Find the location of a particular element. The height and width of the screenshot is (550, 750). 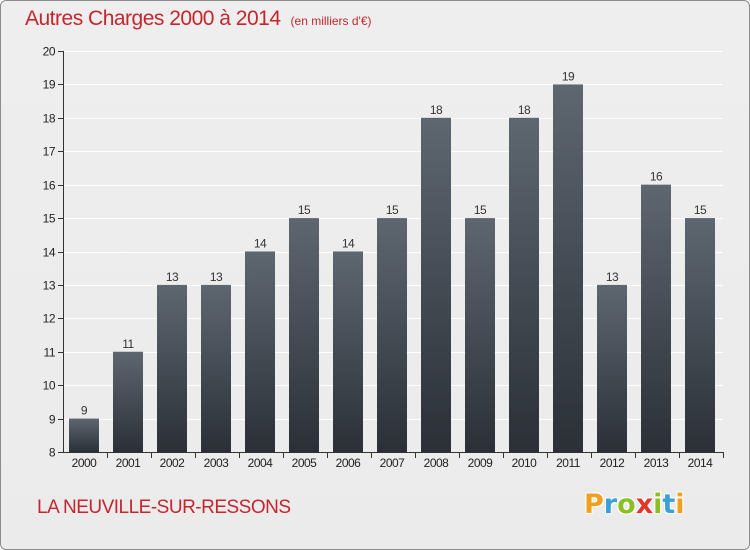

bar-value-label: 19 is located at coordinates (568, 76).